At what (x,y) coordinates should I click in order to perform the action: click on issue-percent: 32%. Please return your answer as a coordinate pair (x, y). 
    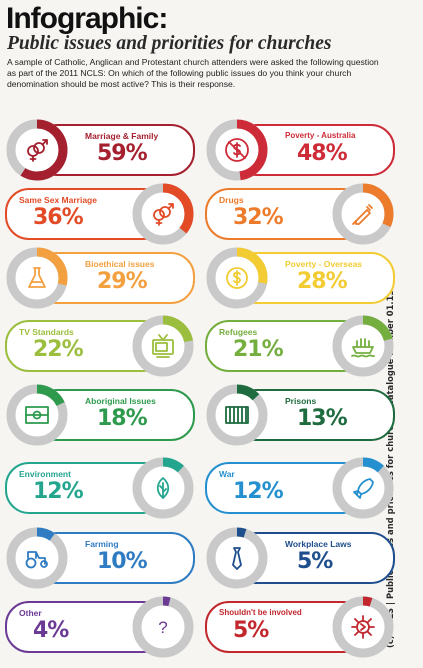
    Looking at the image, I should click on (258, 217).